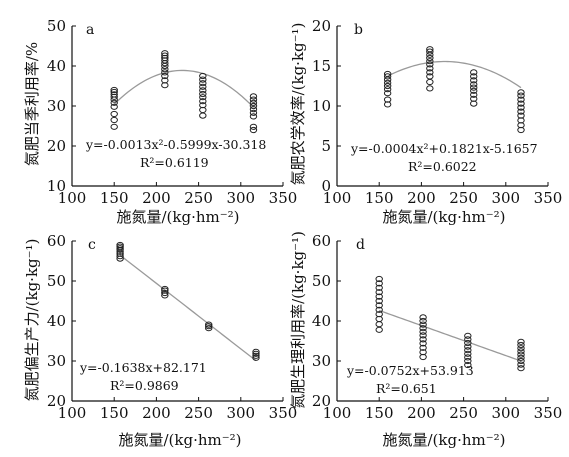 The image size is (569, 457). What do you see at coordinates (56, 66) in the screenshot?
I see `panel-a-y-tick-label: 40` at bounding box center [56, 66].